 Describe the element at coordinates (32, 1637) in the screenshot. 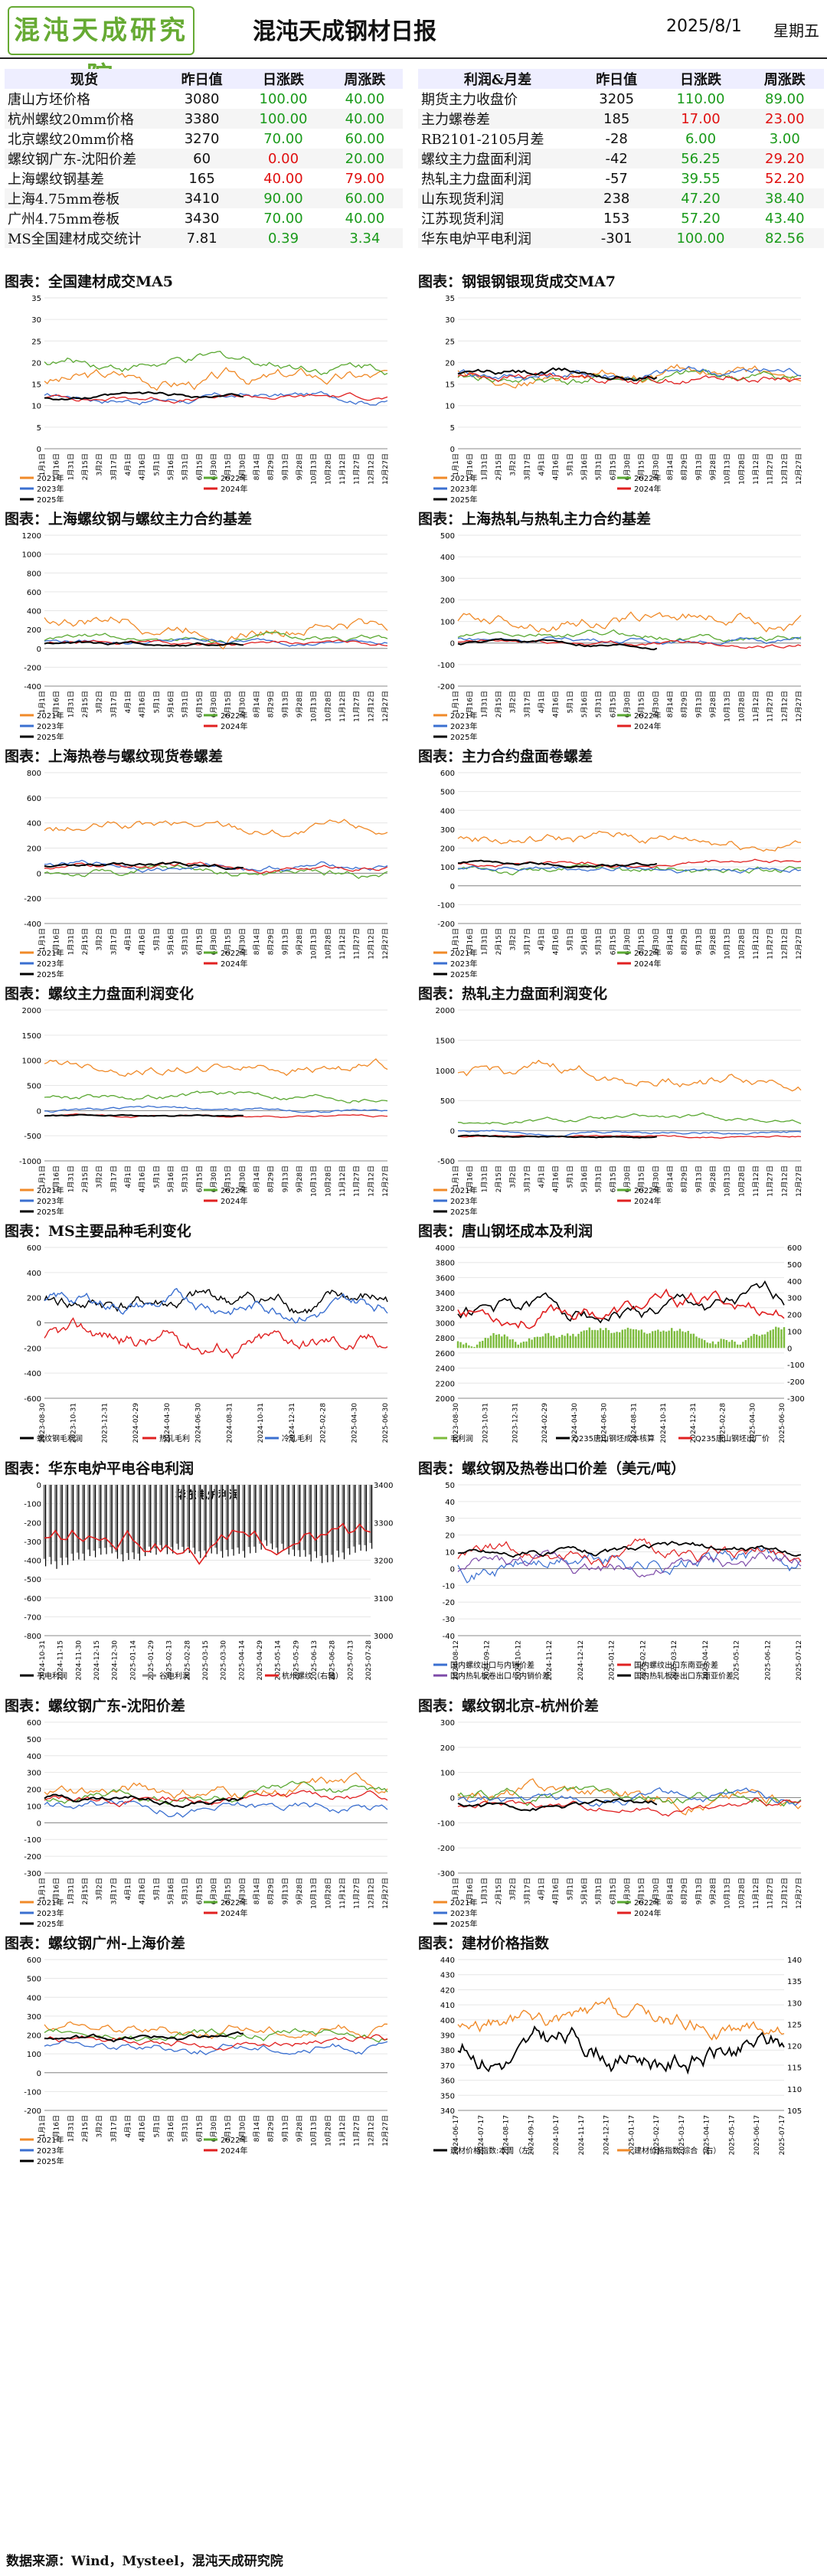

I see `y-tick-label: -800` at that location.